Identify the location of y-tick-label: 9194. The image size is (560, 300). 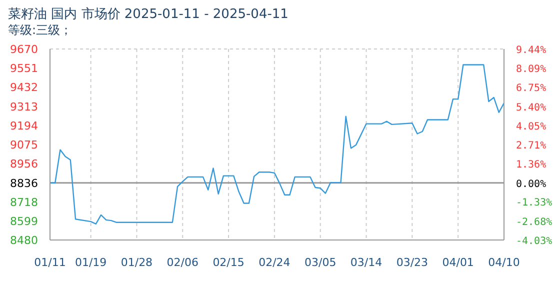
(24, 125).